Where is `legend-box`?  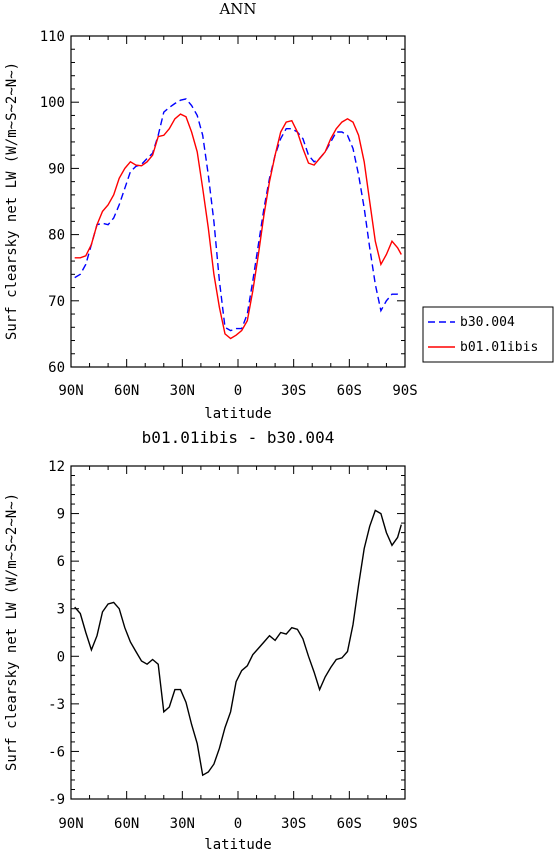 legend-box is located at coordinates (488, 334).